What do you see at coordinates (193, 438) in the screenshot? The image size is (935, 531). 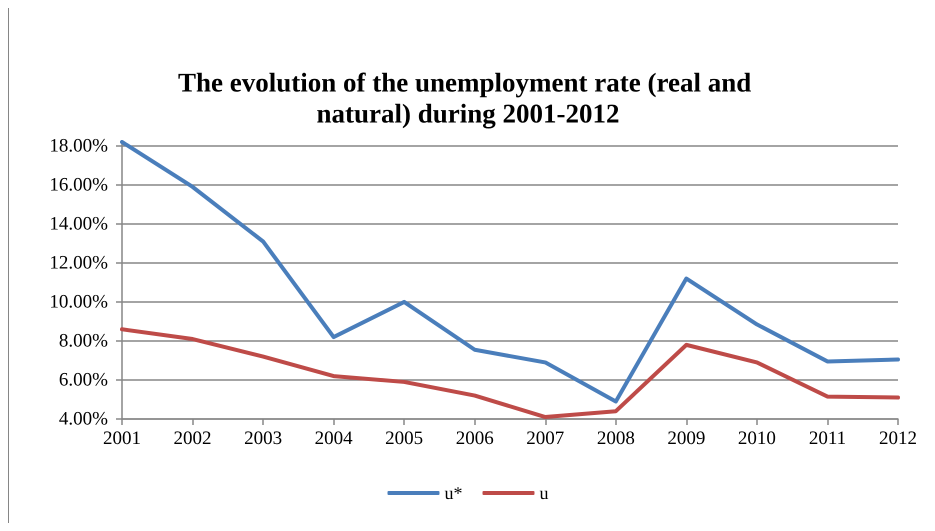 I see `x-tick-label: 2002` at bounding box center [193, 438].